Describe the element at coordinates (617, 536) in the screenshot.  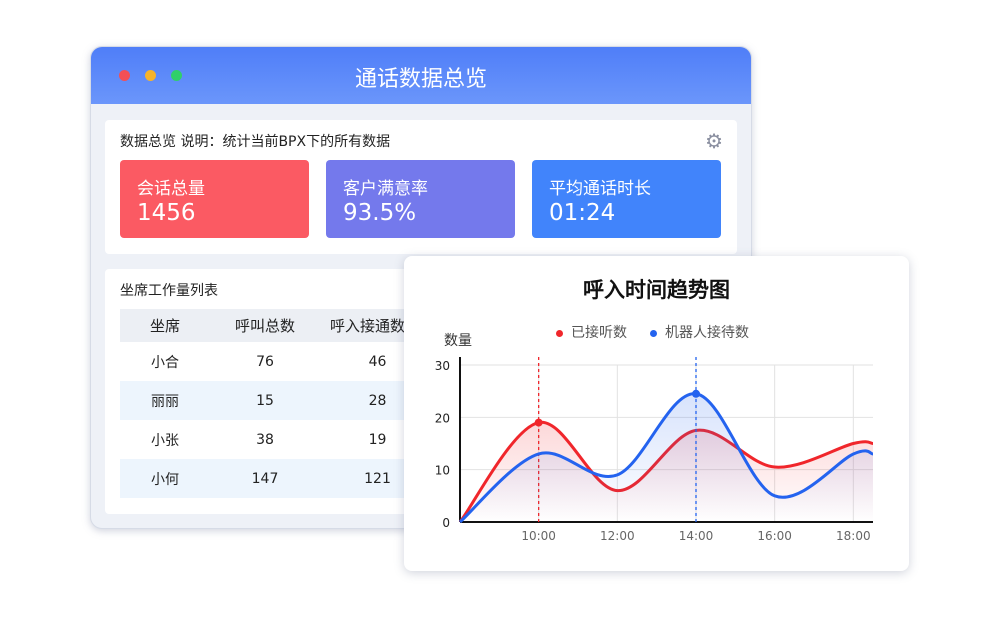
I see `x-tick-label: 12:00` at that location.